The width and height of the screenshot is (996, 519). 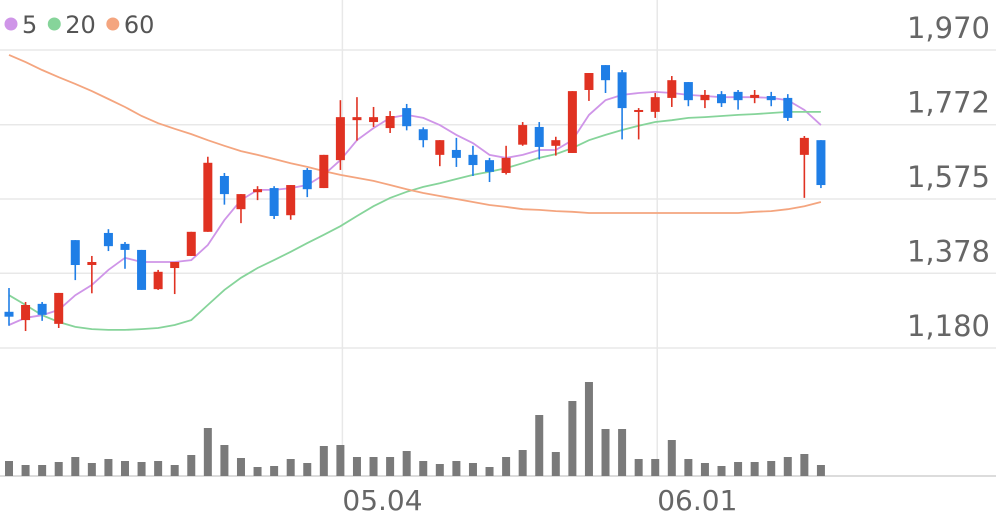 I want to click on legend-label: 5, so click(x=29, y=25).